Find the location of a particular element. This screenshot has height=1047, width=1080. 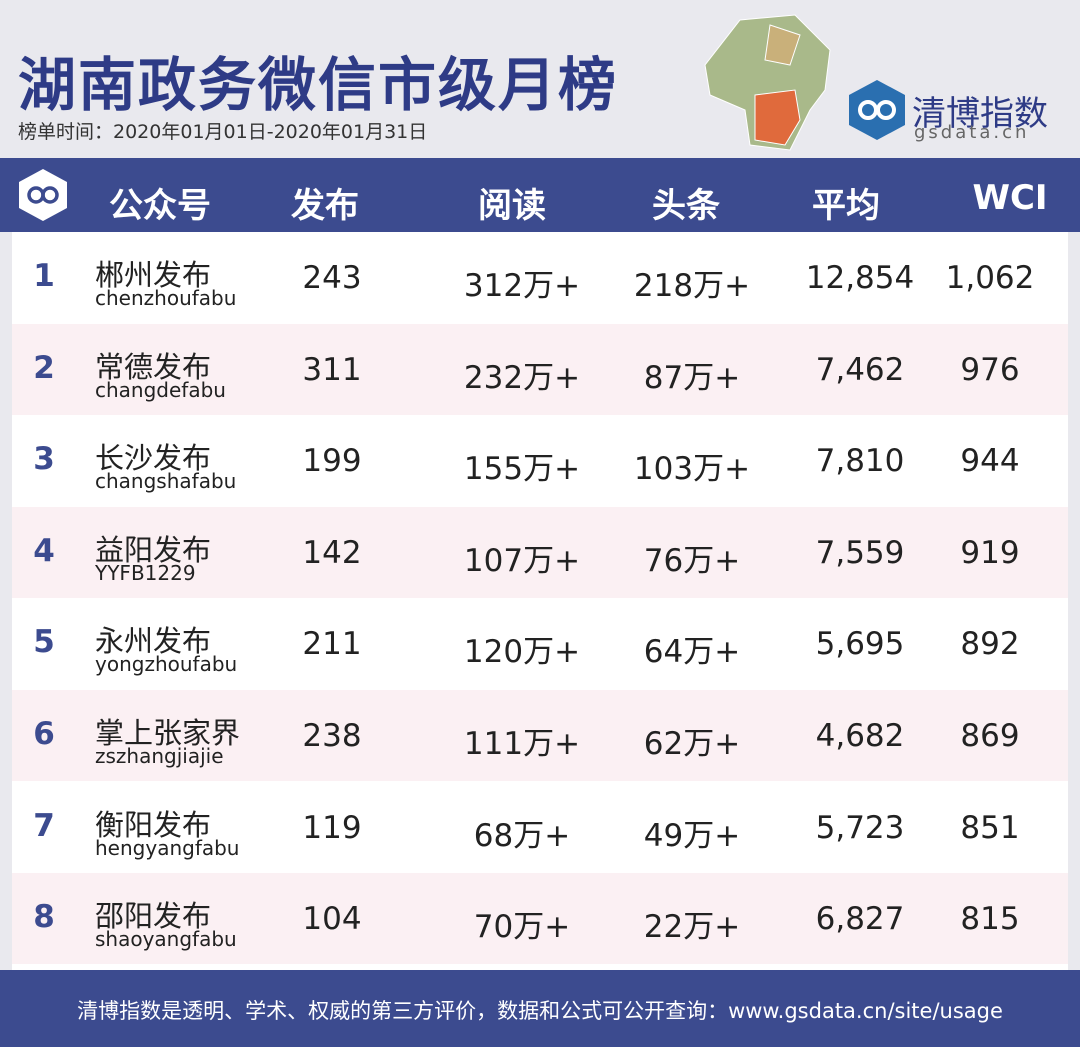

logo-name: 清博指数 is located at coordinates (980, 114).